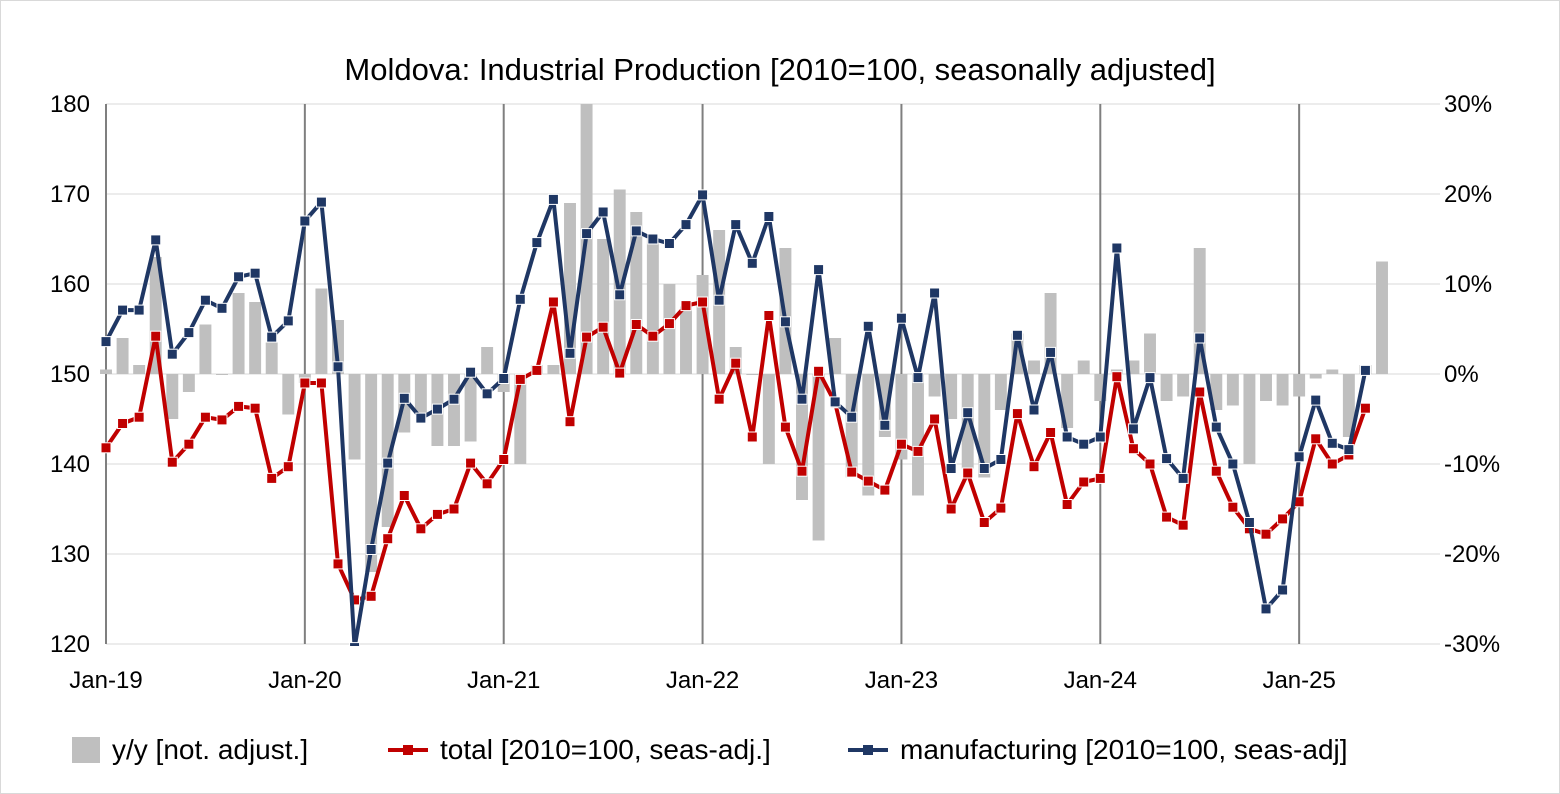 This screenshot has height=794, width=1560. Describe the element at coordinates (1468, 104) in the screenshot. I see `y-right-tick-label: 30%` at that location.